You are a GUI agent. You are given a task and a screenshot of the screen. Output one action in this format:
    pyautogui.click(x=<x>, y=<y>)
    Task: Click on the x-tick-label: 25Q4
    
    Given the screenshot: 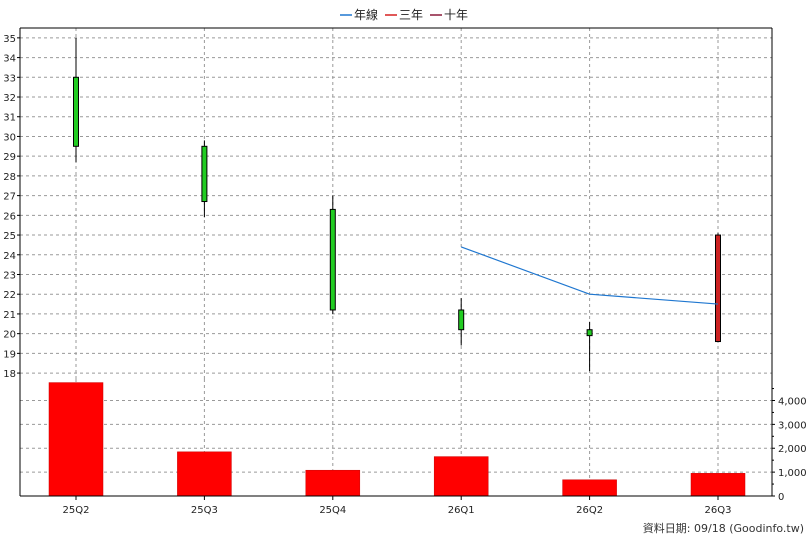 What is the action you would take?
    pyautogui.click(x=332, y=510)
    